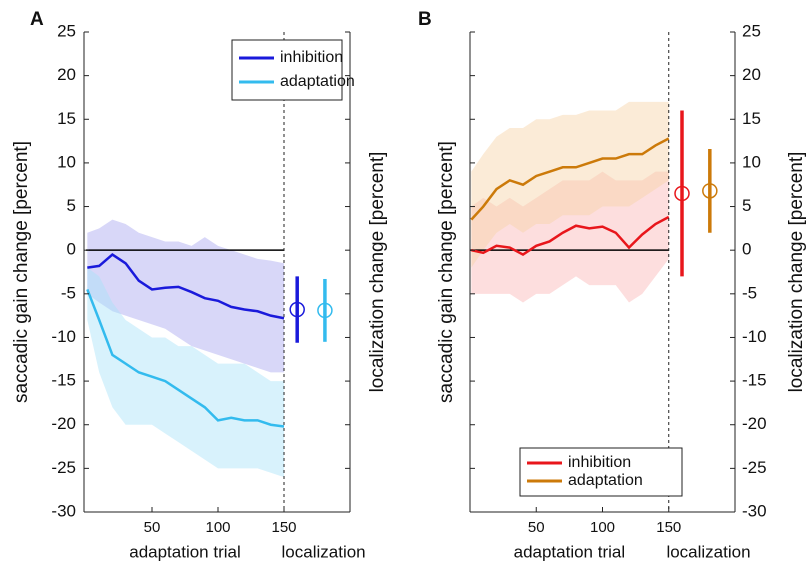 The image size is (809, 566). What do you see at coordinates (37, 19) in the screenshot?
I see `panel-label: A` at bounding box center [37, 19].